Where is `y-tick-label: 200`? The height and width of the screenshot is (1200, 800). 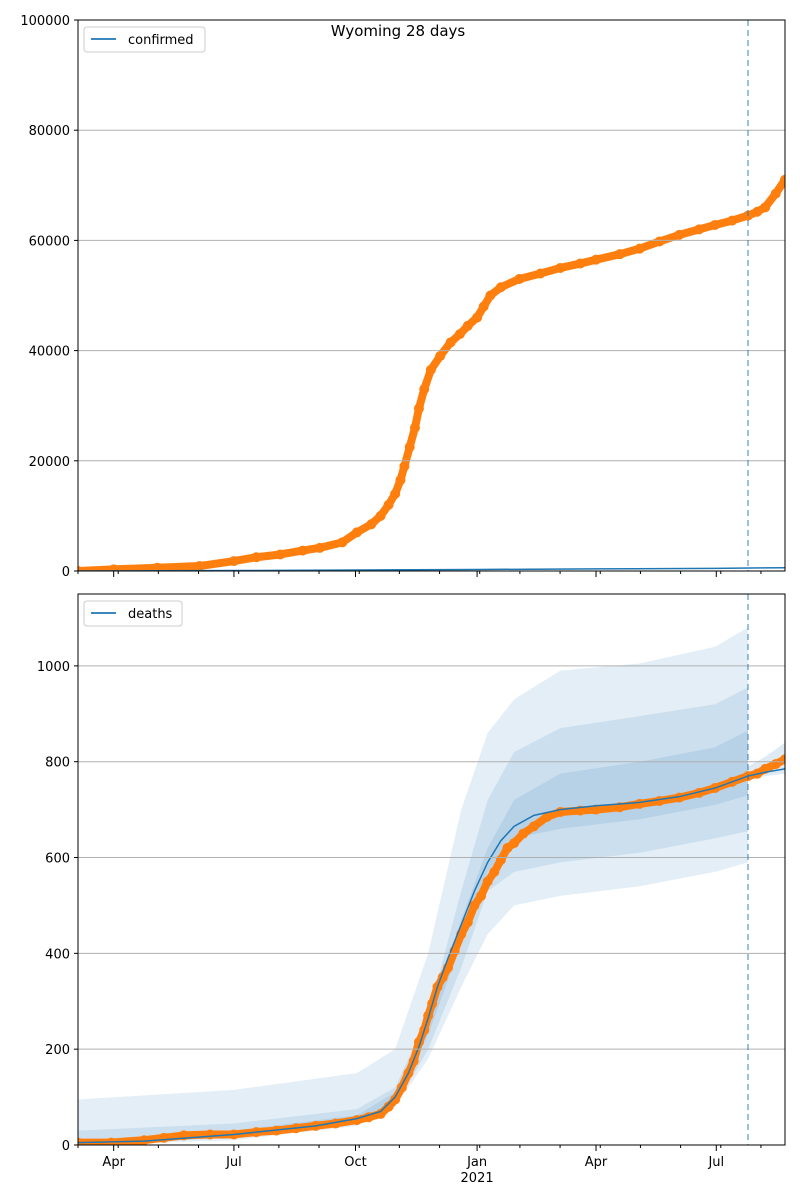
y-tick-label: 200 is located at coordinates (57, 1050).